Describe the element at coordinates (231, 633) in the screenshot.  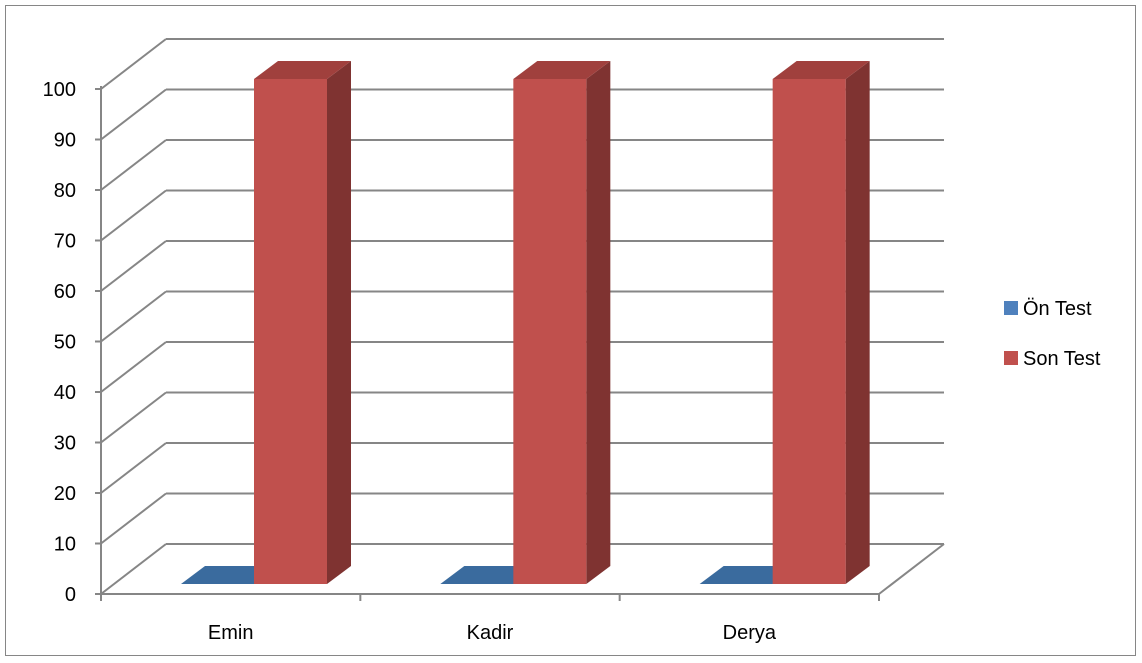
I see `x-tick-label: Emin` at that location.